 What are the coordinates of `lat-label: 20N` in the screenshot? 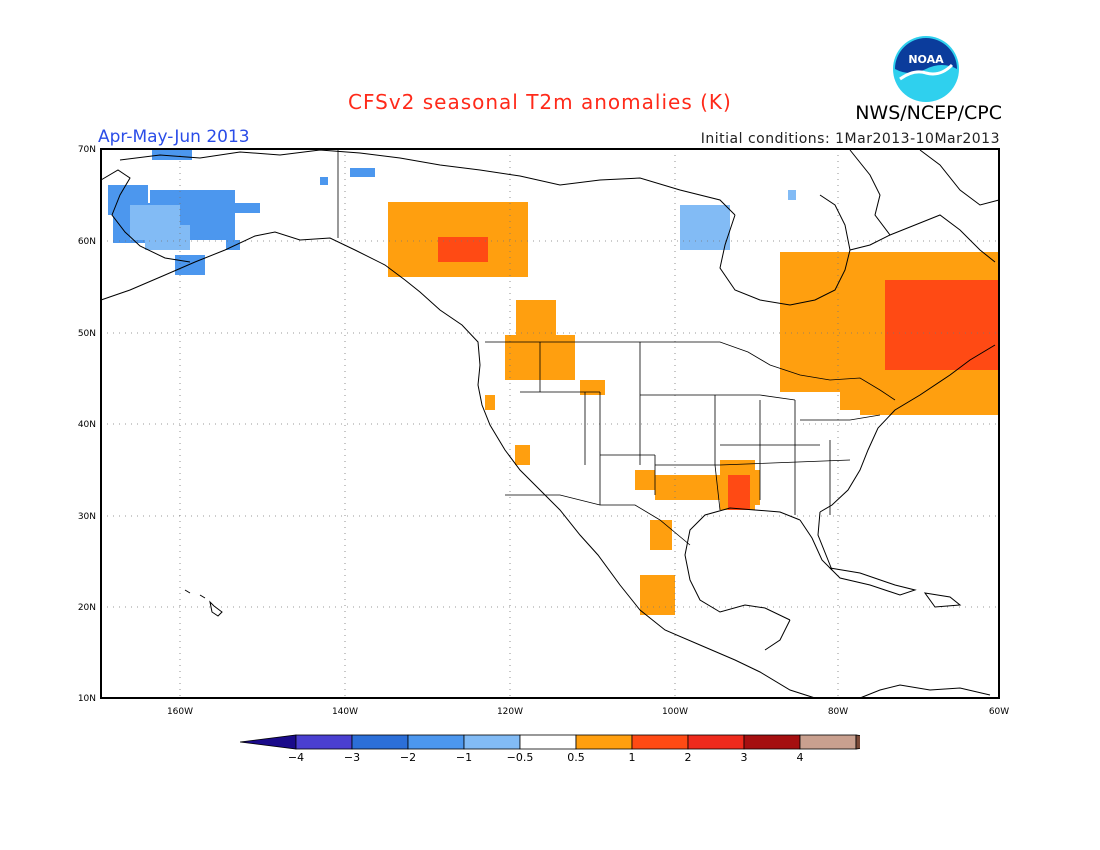 It's located at (87, 608).